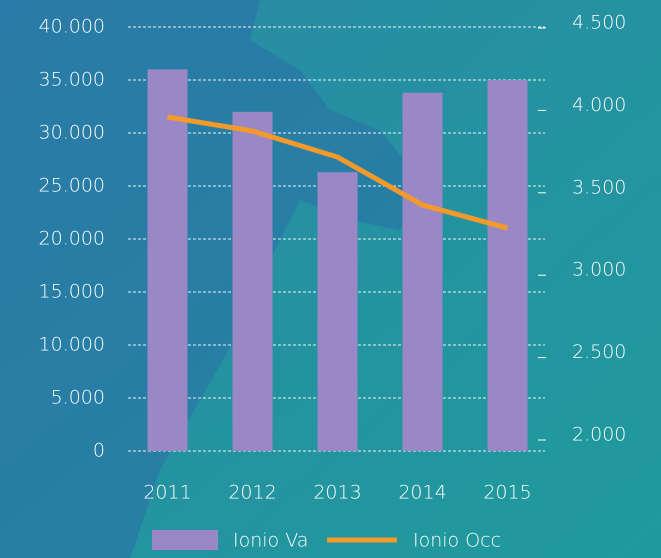  Describe the element at coordinates (78, 398) in the screenshot. I see `y-tick-label: 5.000` at that location.